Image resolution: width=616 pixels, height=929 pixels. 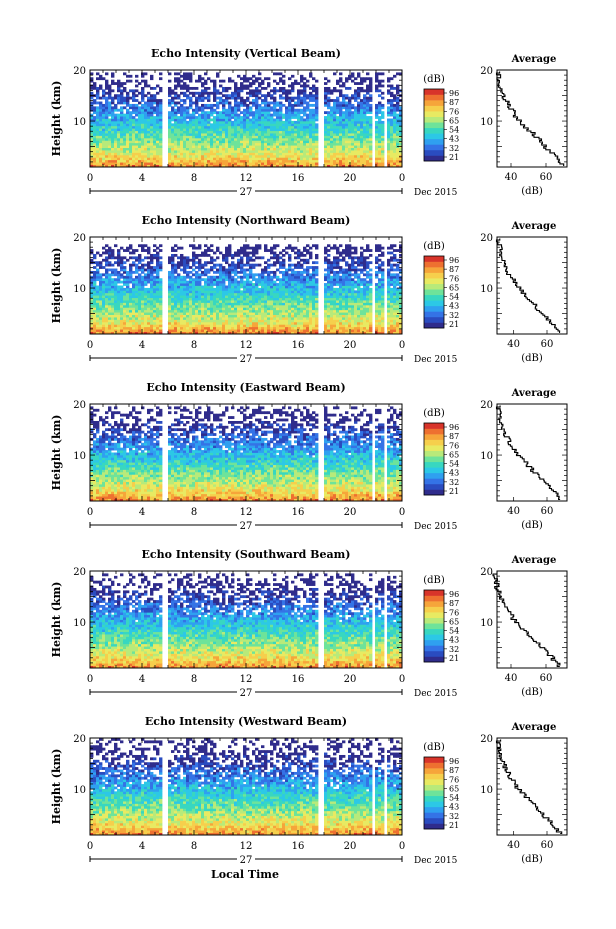 I want to click on colorbar-segment, so click(x=434, y=136).